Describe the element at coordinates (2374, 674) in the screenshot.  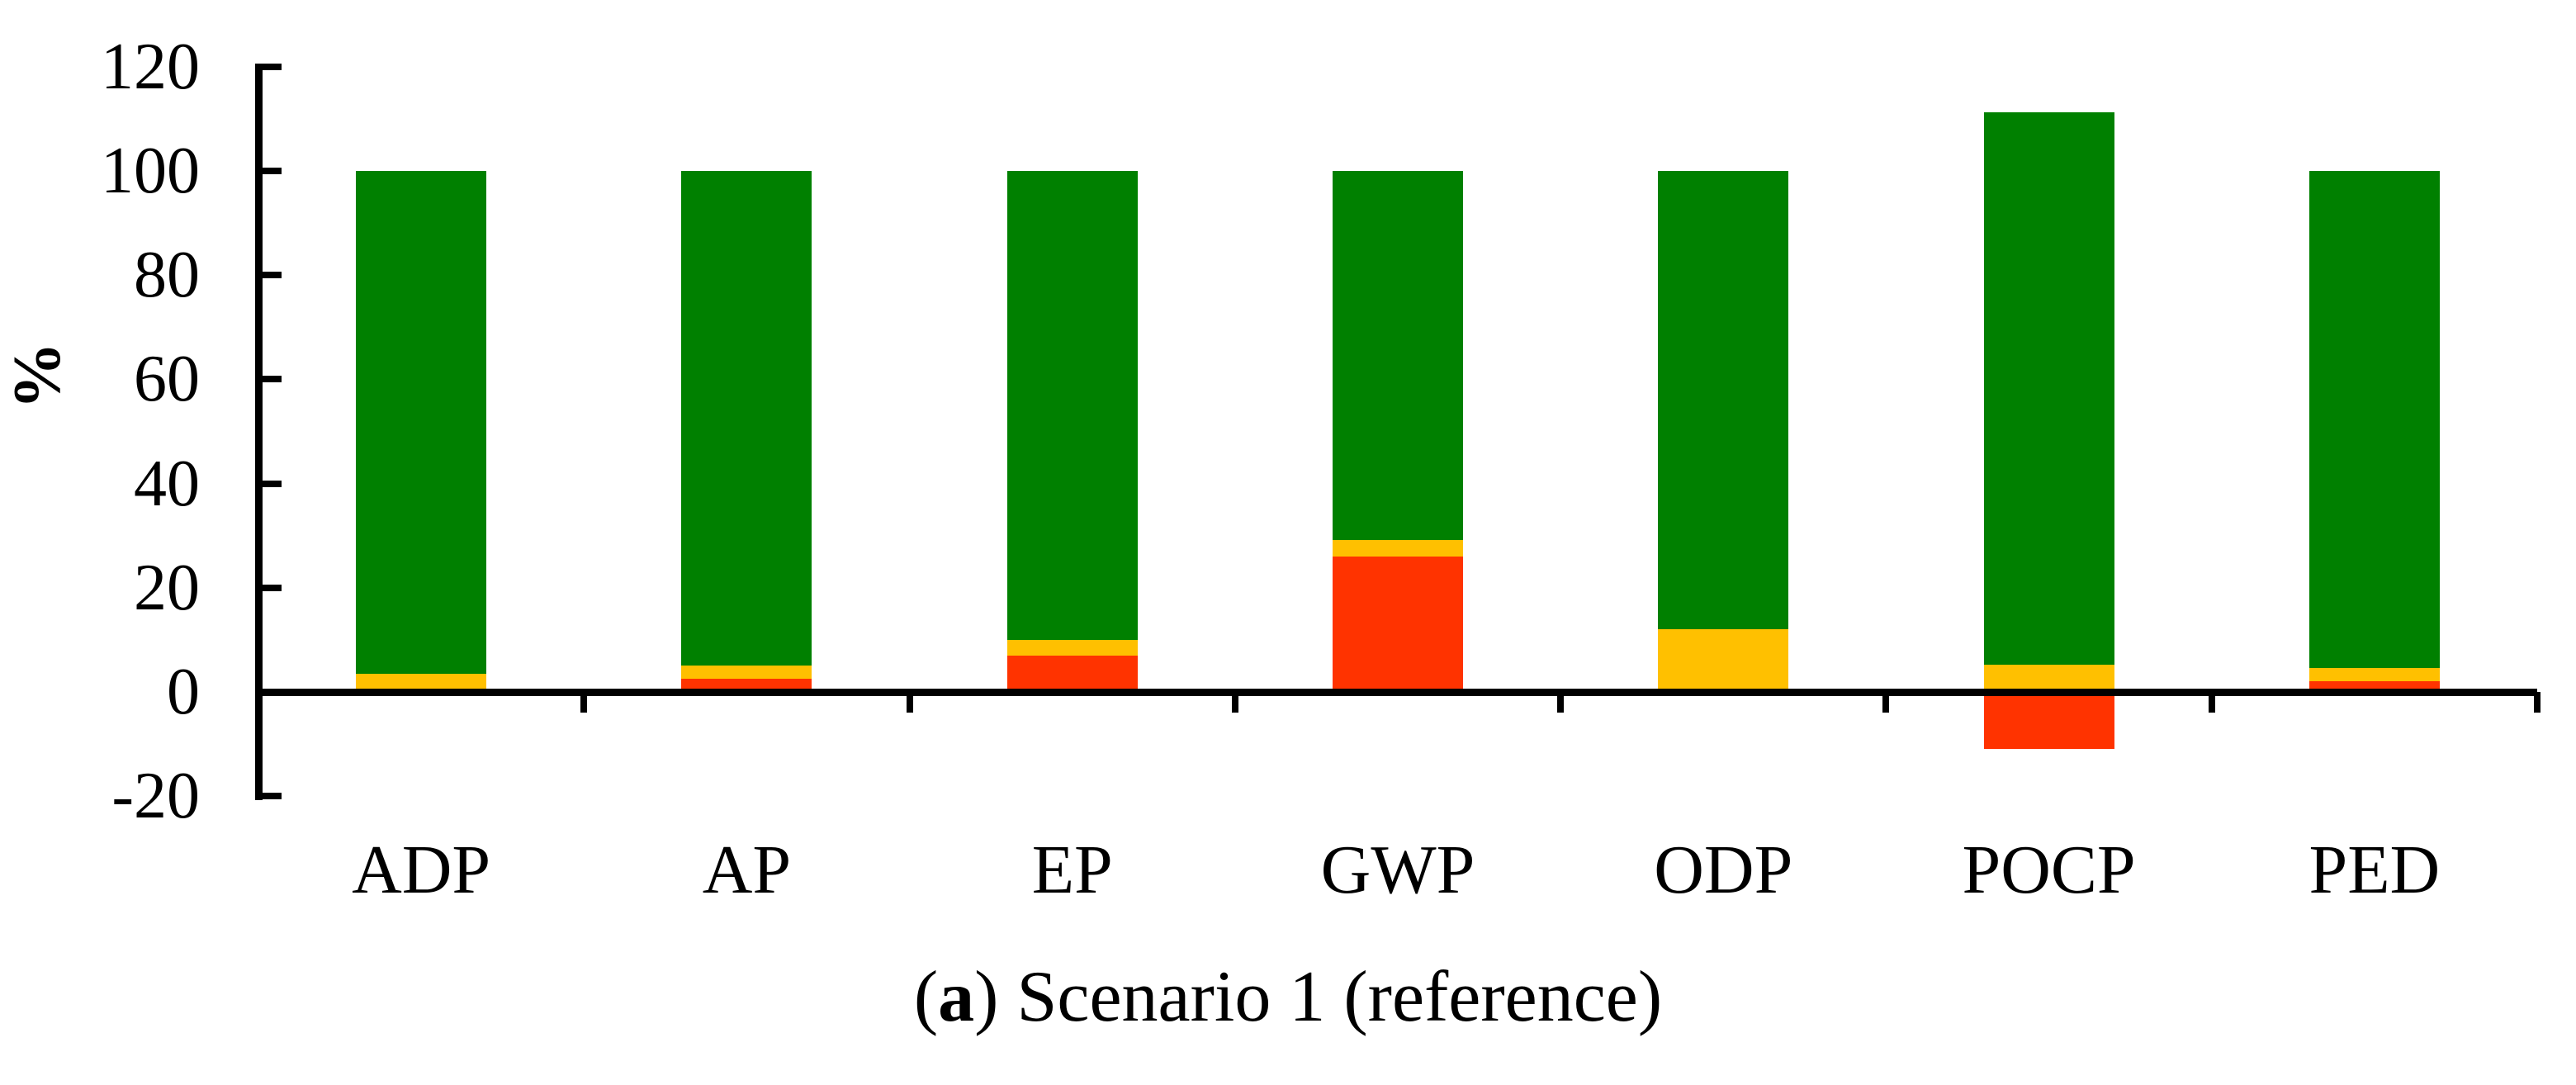
I see `bar-PED-segment-yellow` at that location.